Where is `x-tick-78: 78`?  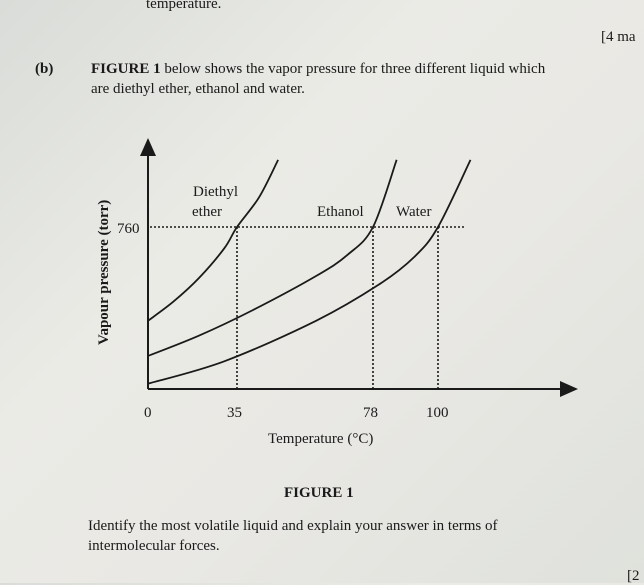
x-tick-78: 78 is located at coordinates (370, 413).